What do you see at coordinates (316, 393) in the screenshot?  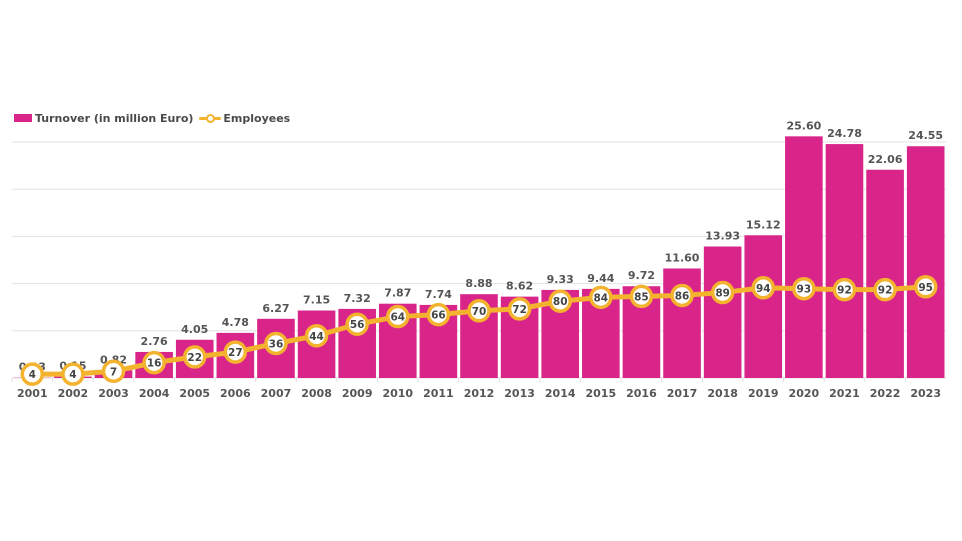 I see `x-tick-label: 2008` at bounding box center [316, 393].